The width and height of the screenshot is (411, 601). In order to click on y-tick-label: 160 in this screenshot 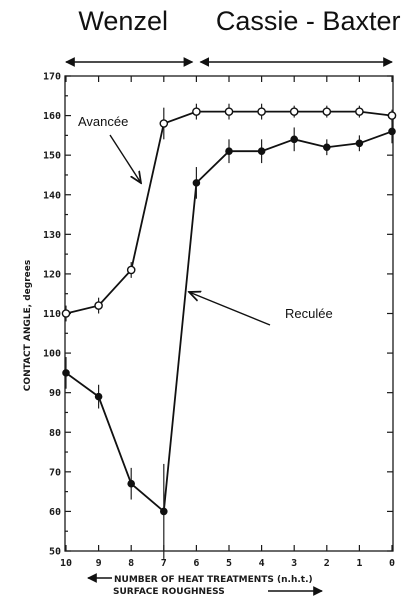, I will do `click(52, 116)`.